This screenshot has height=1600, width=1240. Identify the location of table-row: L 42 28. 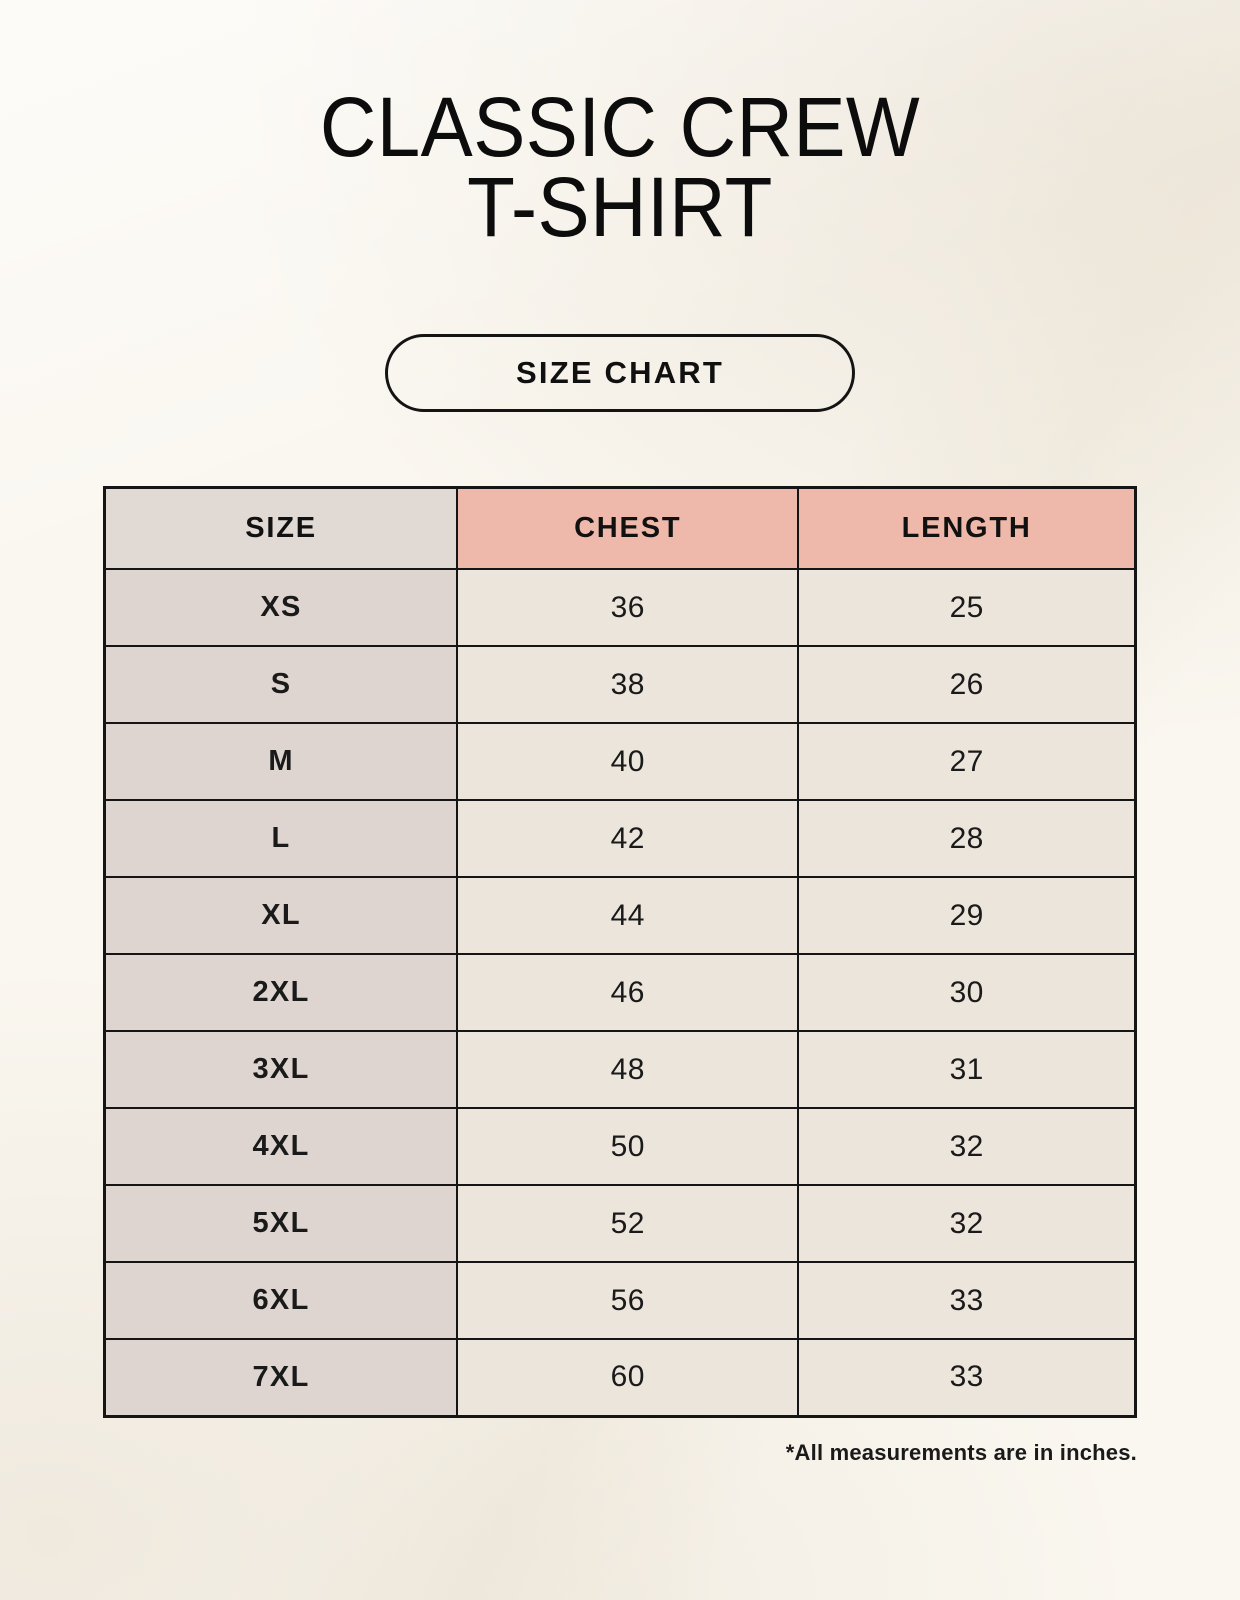
(620, 839).